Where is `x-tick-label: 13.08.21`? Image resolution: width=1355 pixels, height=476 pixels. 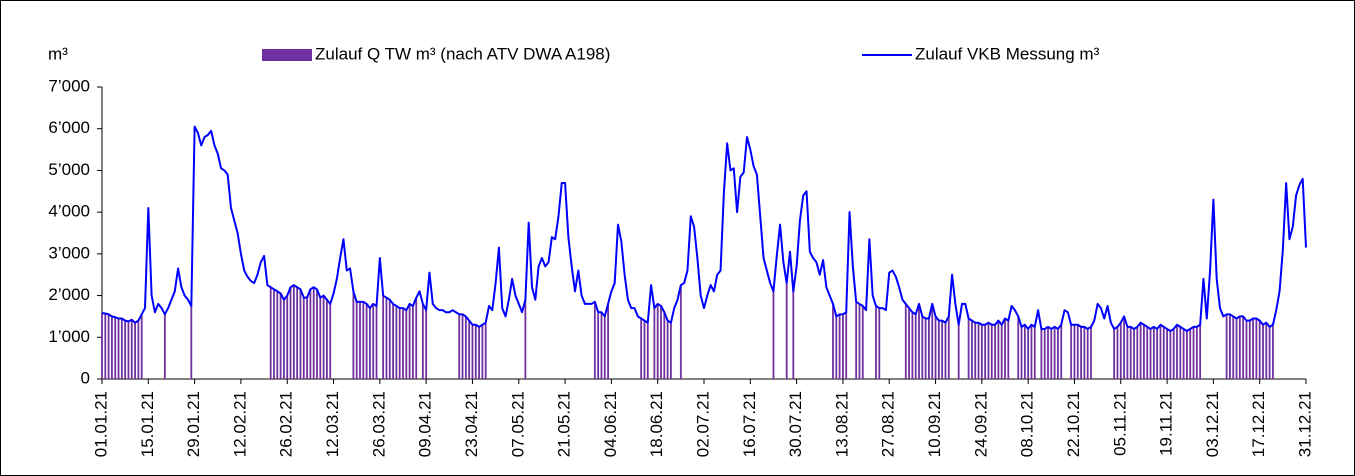
x-tick-label: 13.08.21 is located at coordinates (841, 424).